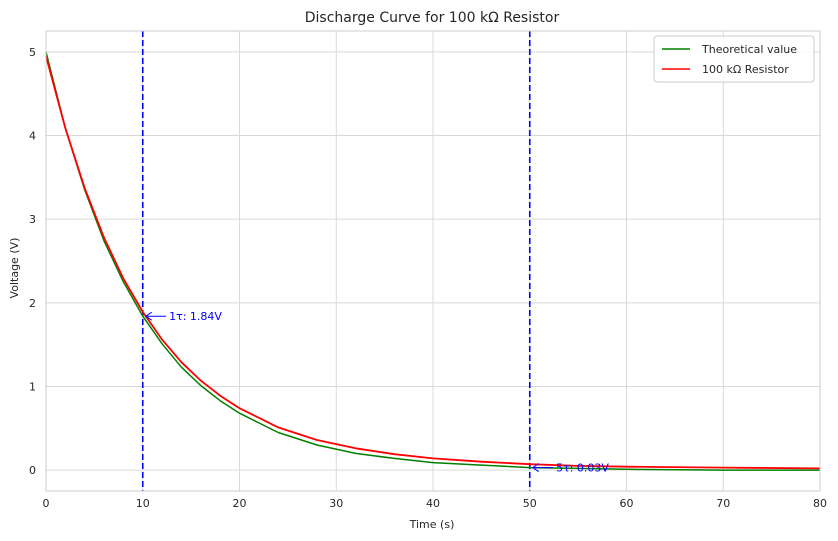 The height and width of the screenshot is (541, 838). What do you see at coordinates (32, 219) in the screenshot?
I see `y-tick-label: 3` at bounding box center [32, 219].